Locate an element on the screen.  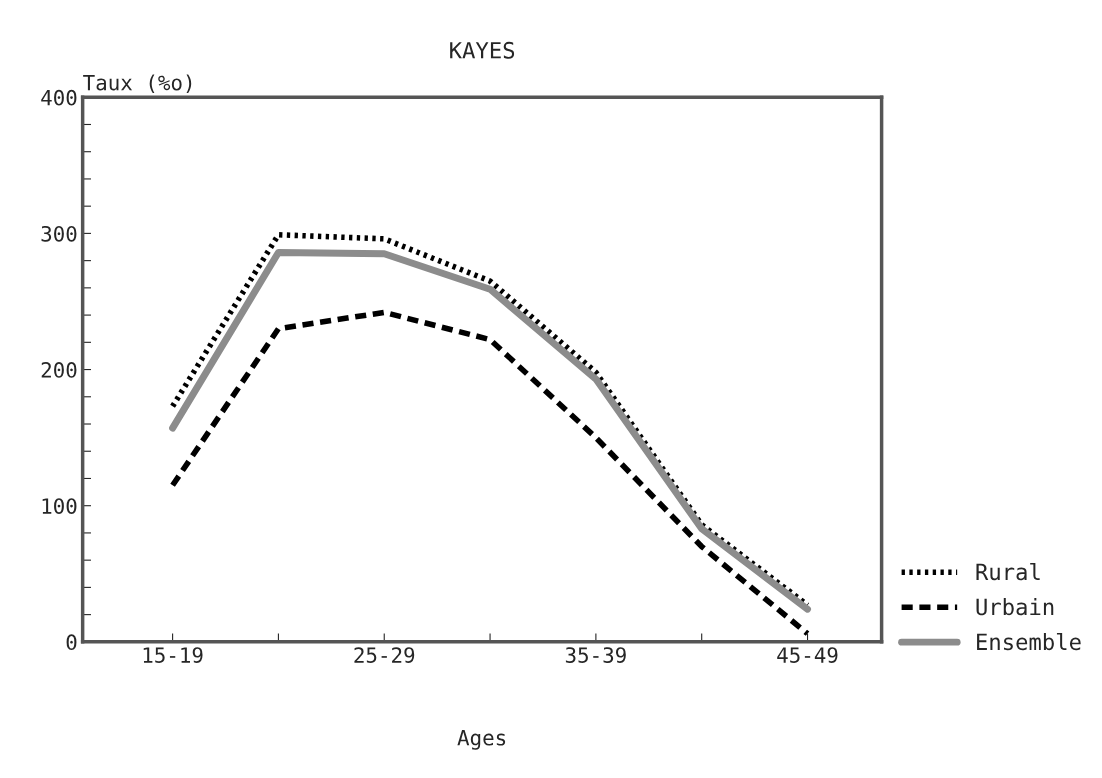
y-axis-title: Taux (%o) is located at coordinates (137, 83).